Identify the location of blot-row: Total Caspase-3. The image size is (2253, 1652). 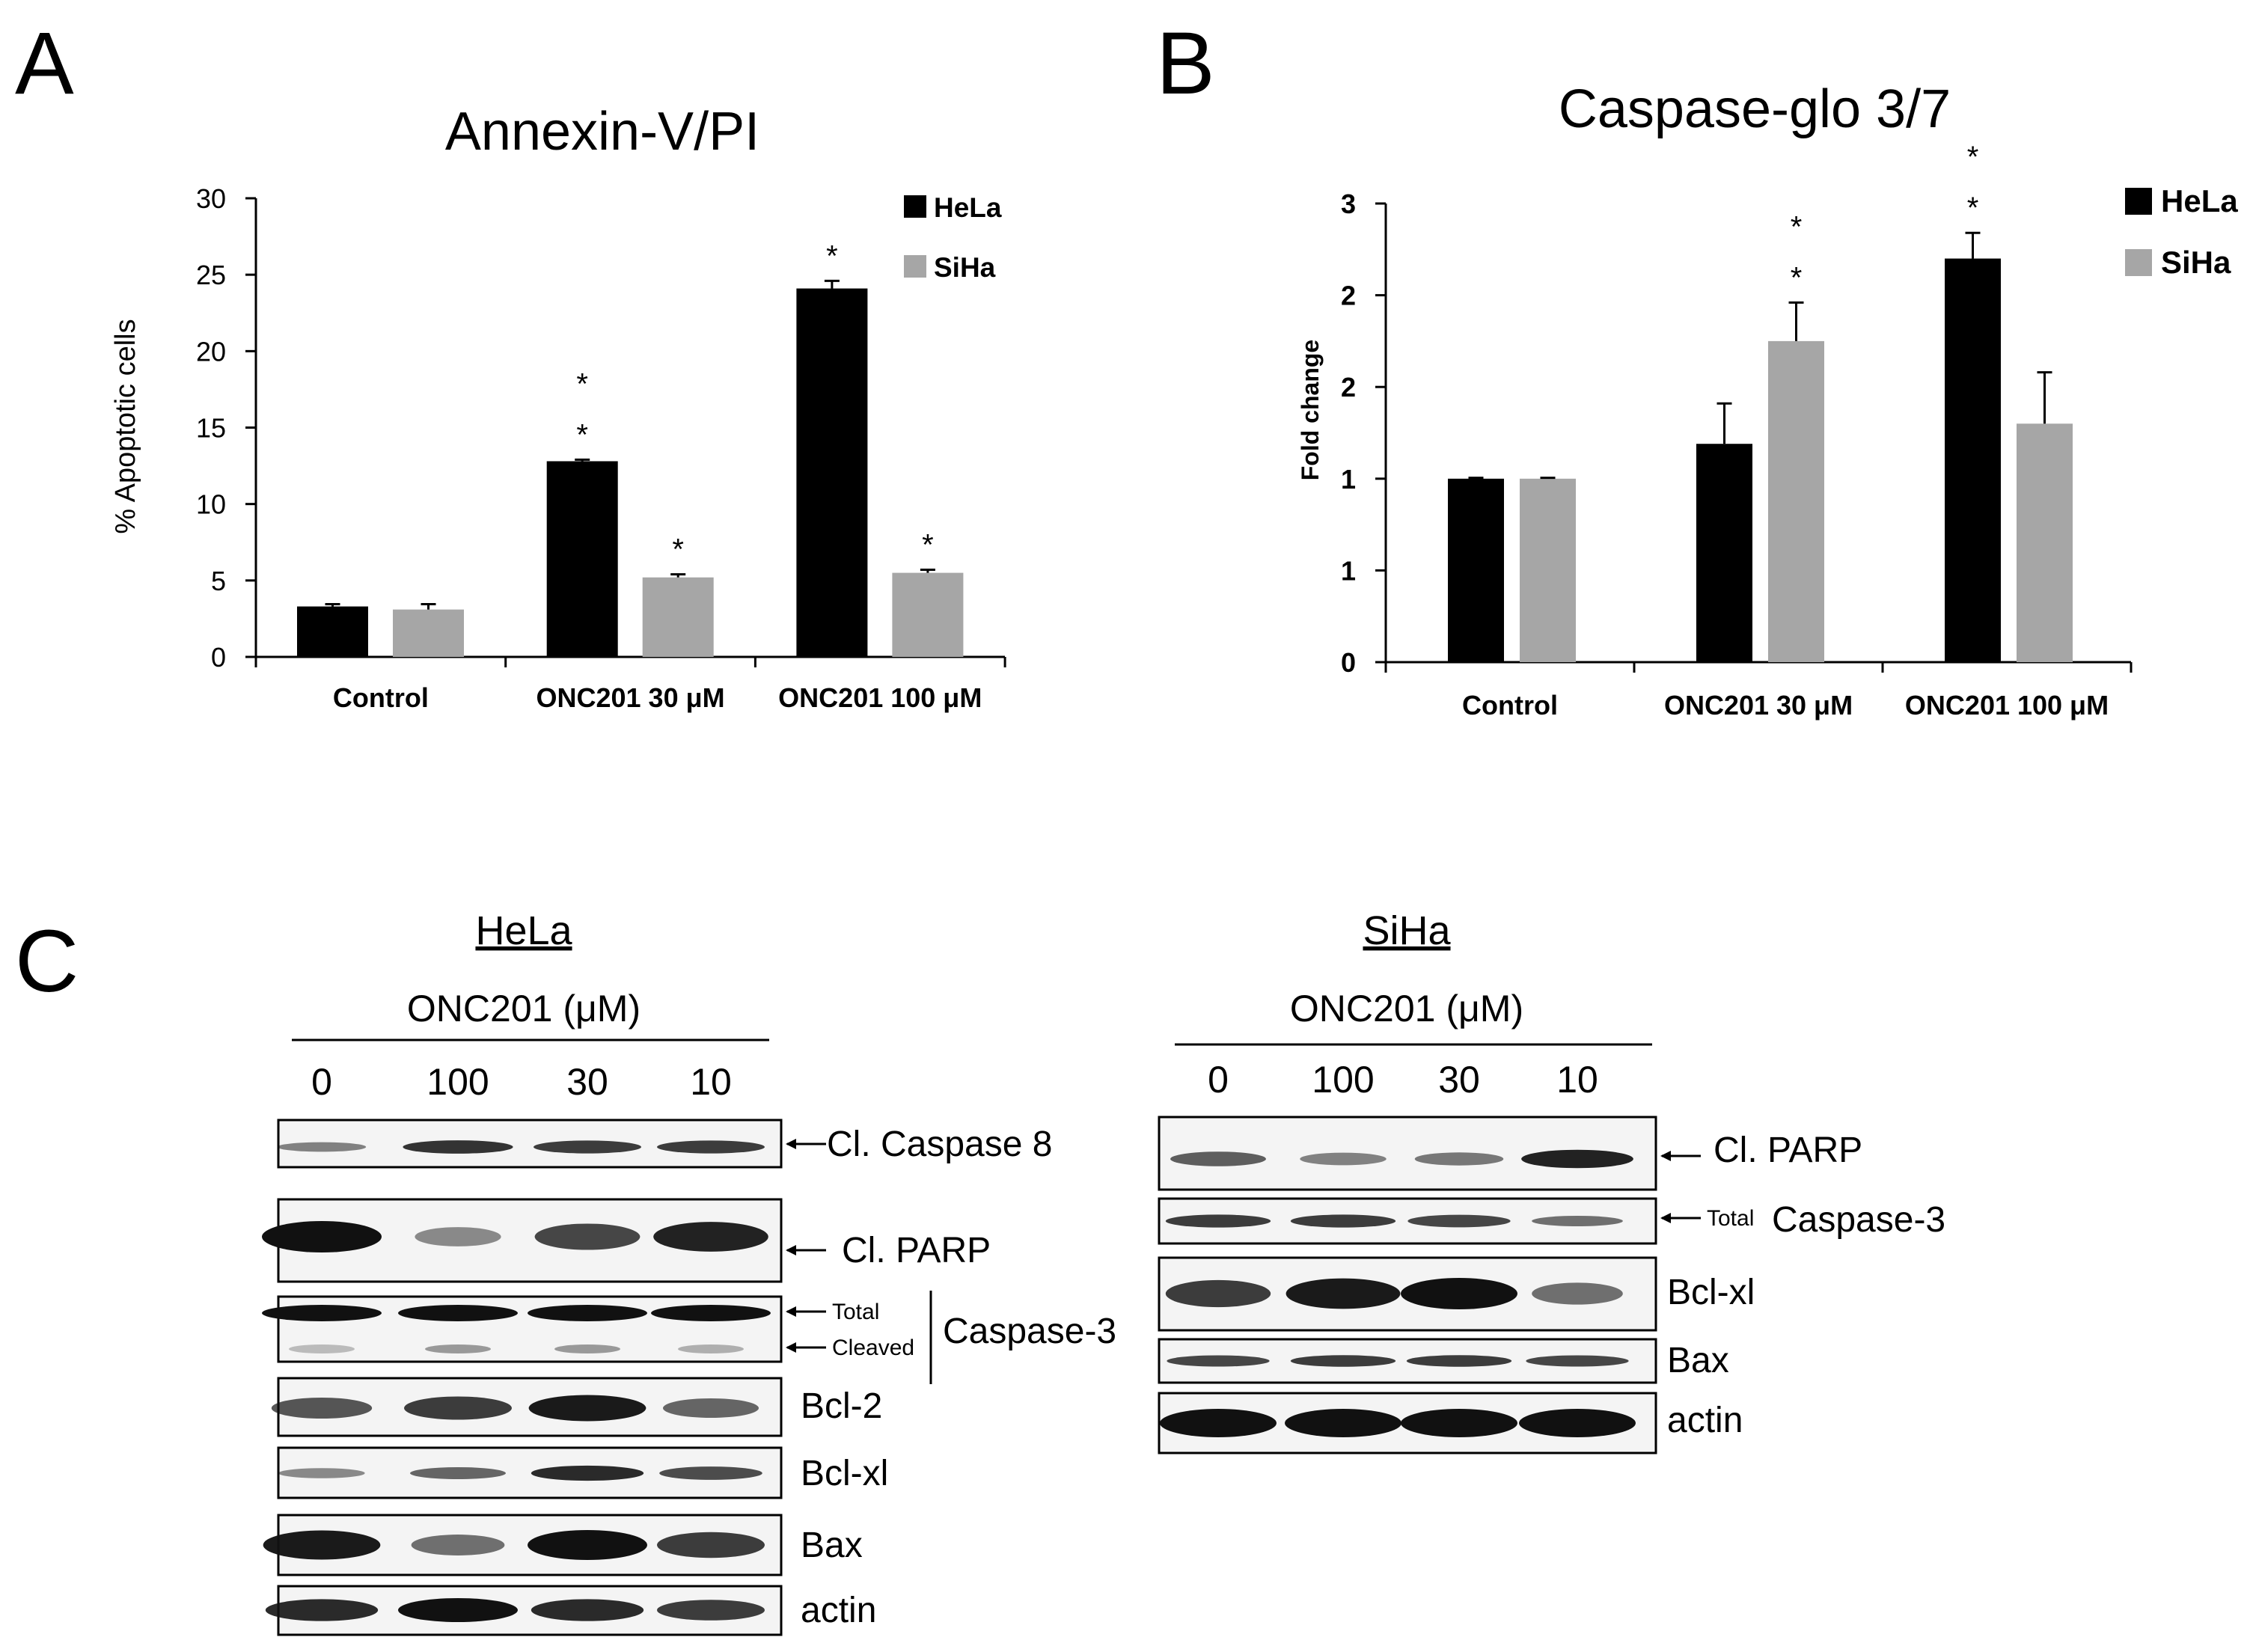
(1552, 1221).